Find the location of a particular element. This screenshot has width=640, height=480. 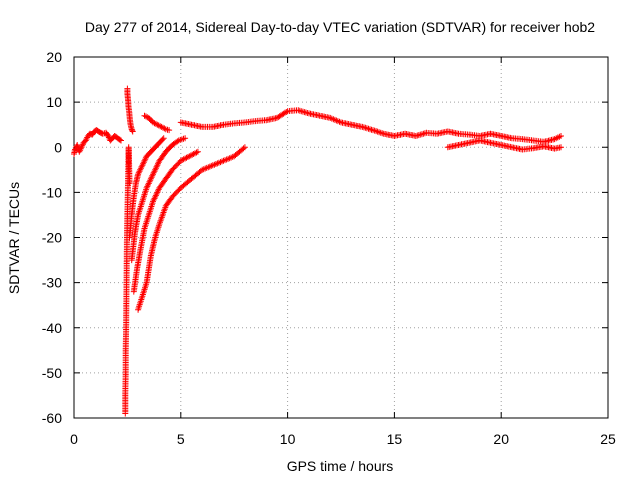

series-upper-spike is located at coordinates (130, 110).